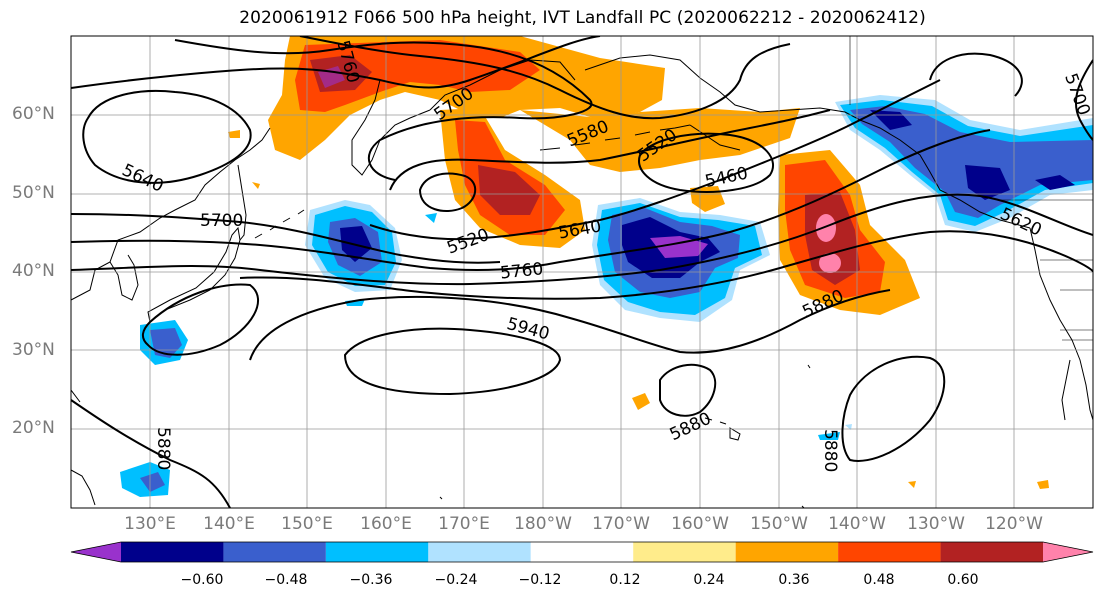 The image size is (1105, 601). What do you see at coordinates (543, 524) in the screenshot?
I see `lon-label: 180°W` at bounding box center [543, 524].